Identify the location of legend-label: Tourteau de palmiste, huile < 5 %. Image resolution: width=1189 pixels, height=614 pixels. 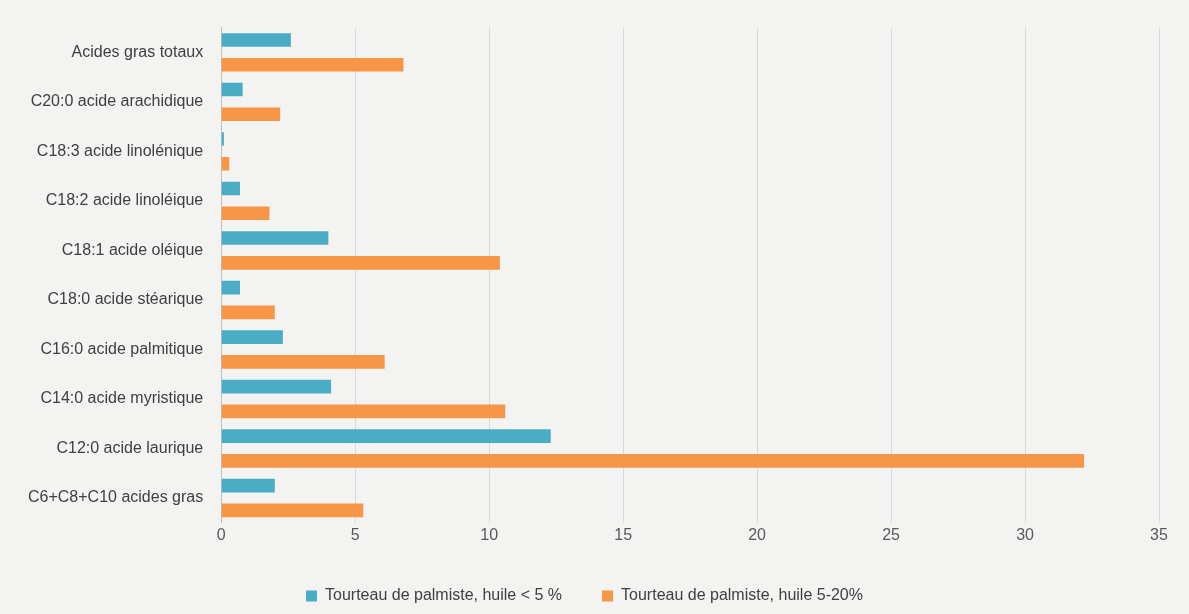
(444, 595).